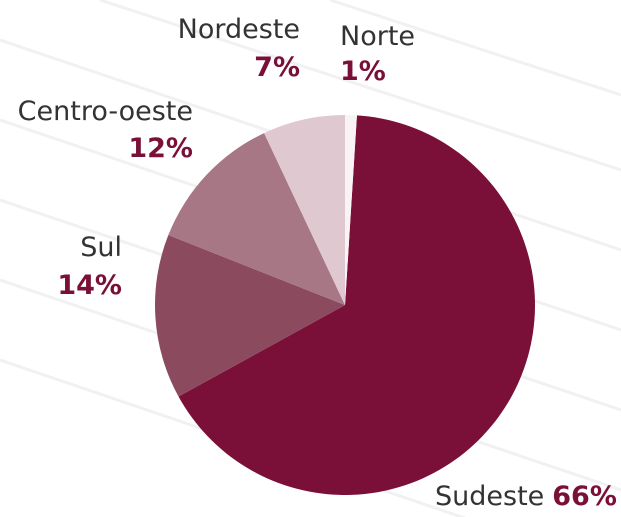  I want to click on category-name: Sudeste, so click(489, 496).